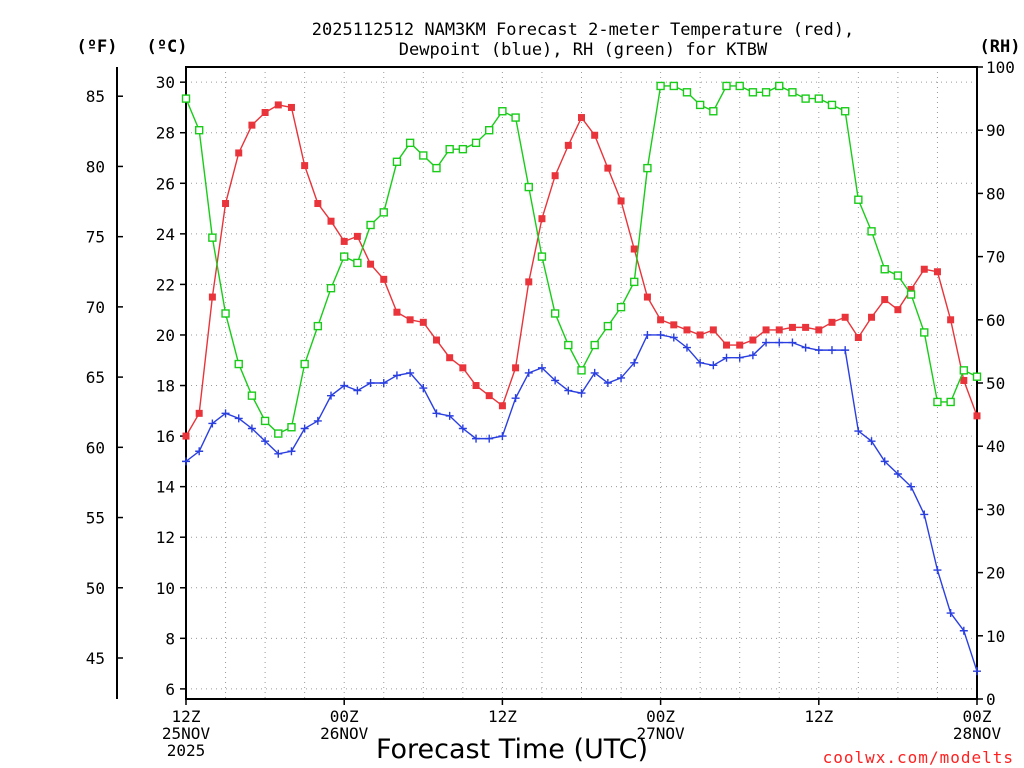 Image resolution: width=1024 pixels, height=768 pixels. Describe the element at coordinates (165, 284) in the screenshot. I see `c-axis-tick-label: 22` at that location.